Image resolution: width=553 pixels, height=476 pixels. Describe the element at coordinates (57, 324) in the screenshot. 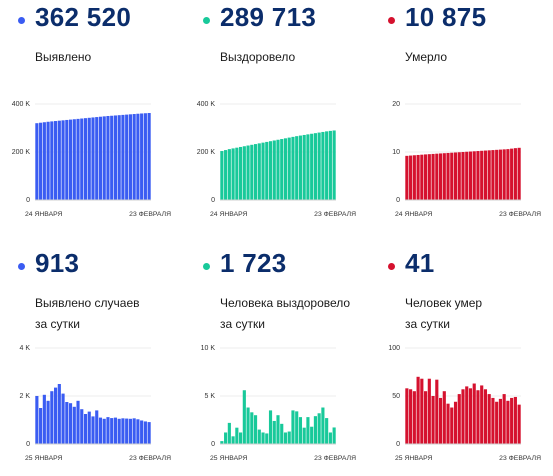

I see `label-line: за сутки` at that location.